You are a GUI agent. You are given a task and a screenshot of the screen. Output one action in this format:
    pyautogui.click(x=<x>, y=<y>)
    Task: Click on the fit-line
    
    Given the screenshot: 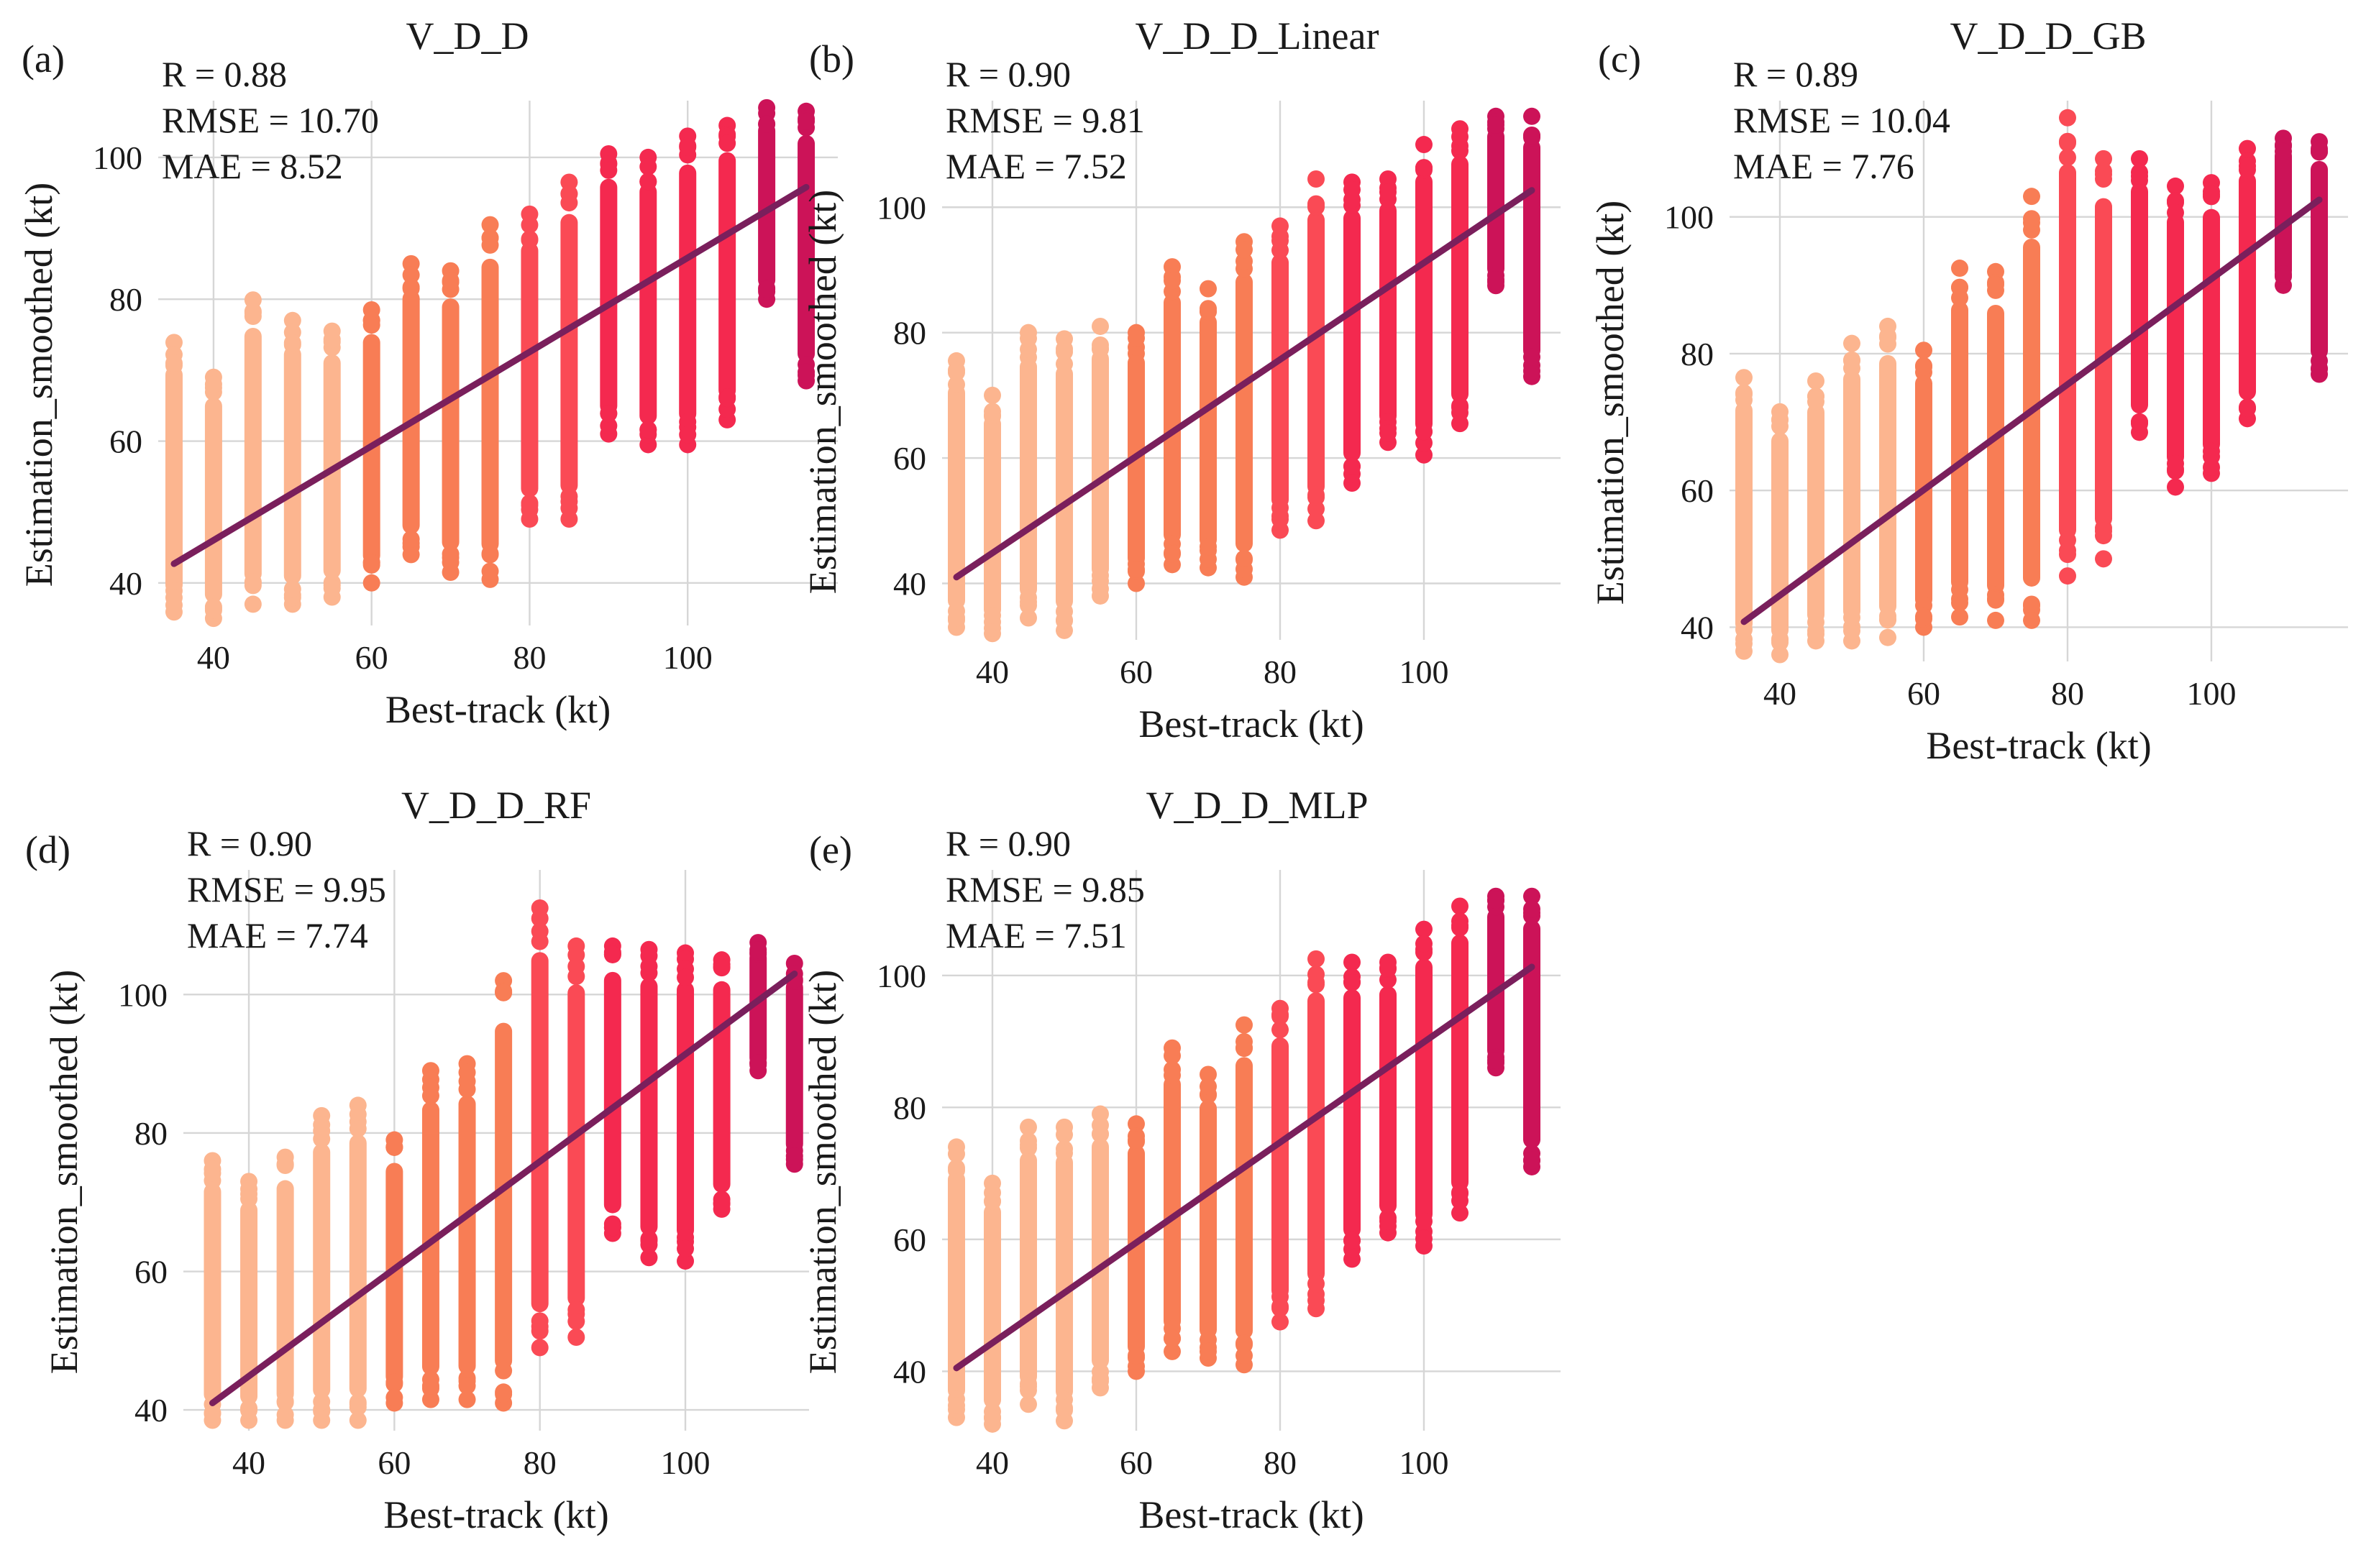 What is the action you would take?
    pyautogui.click(x=1244, y=384)
    